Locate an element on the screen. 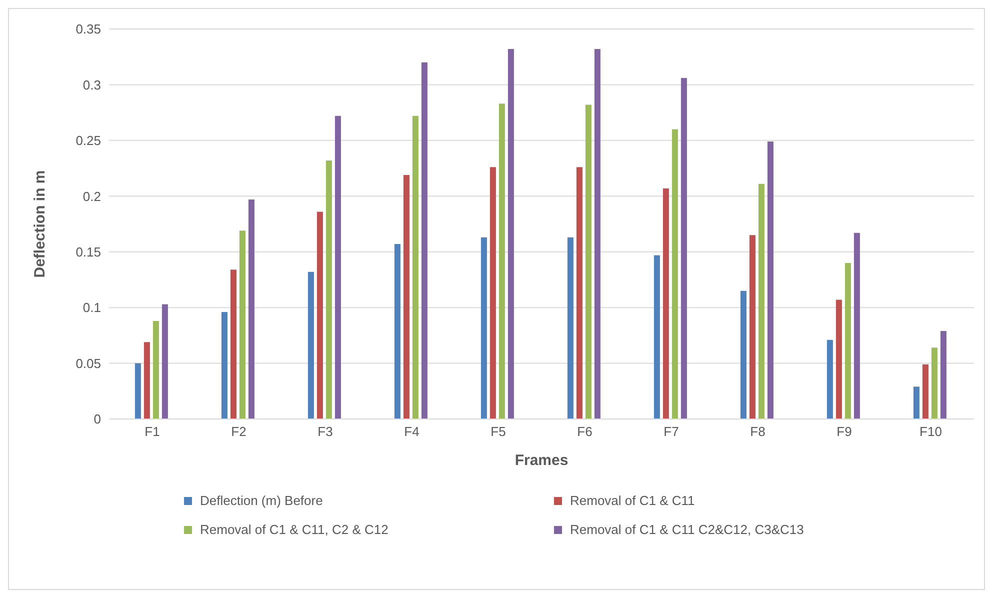 This screenshot has width=997, height=598. y-tick-label: 0.25 is located at coordinates (88, 140).